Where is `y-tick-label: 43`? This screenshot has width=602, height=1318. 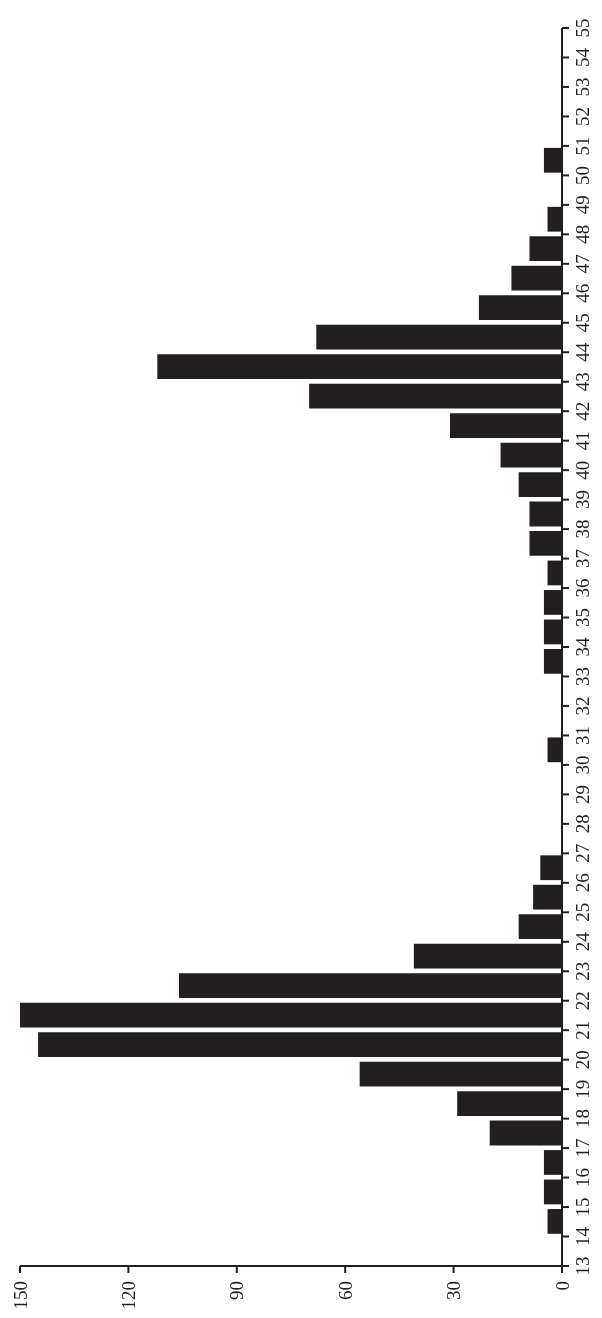 y-tick-label: 43 is located at coordinates (582, 382).